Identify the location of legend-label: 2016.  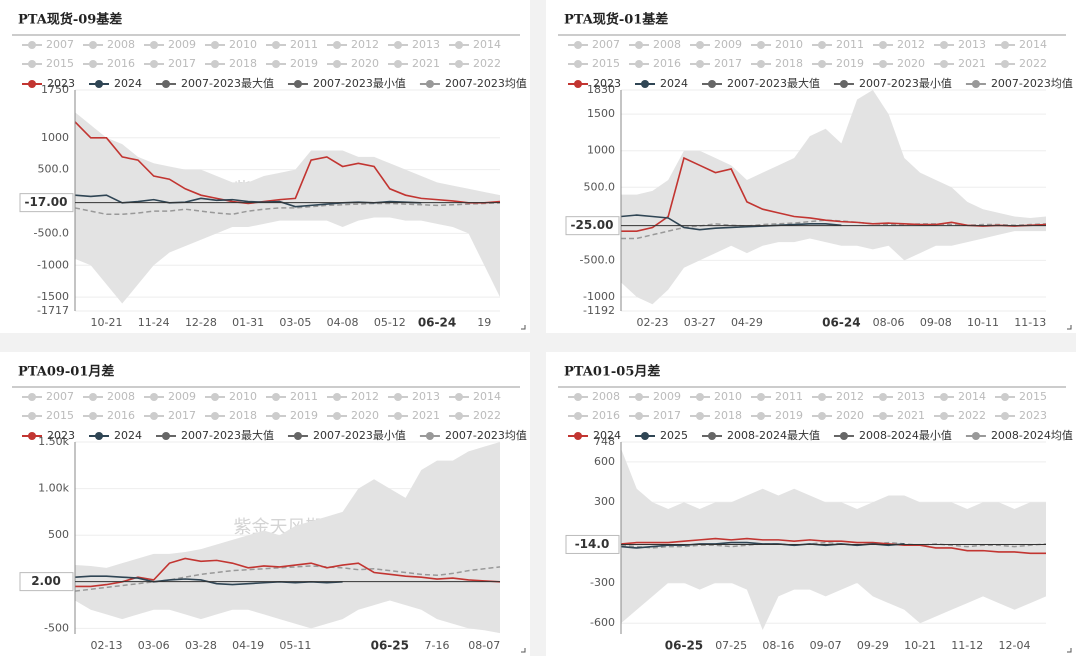
(667, 63).